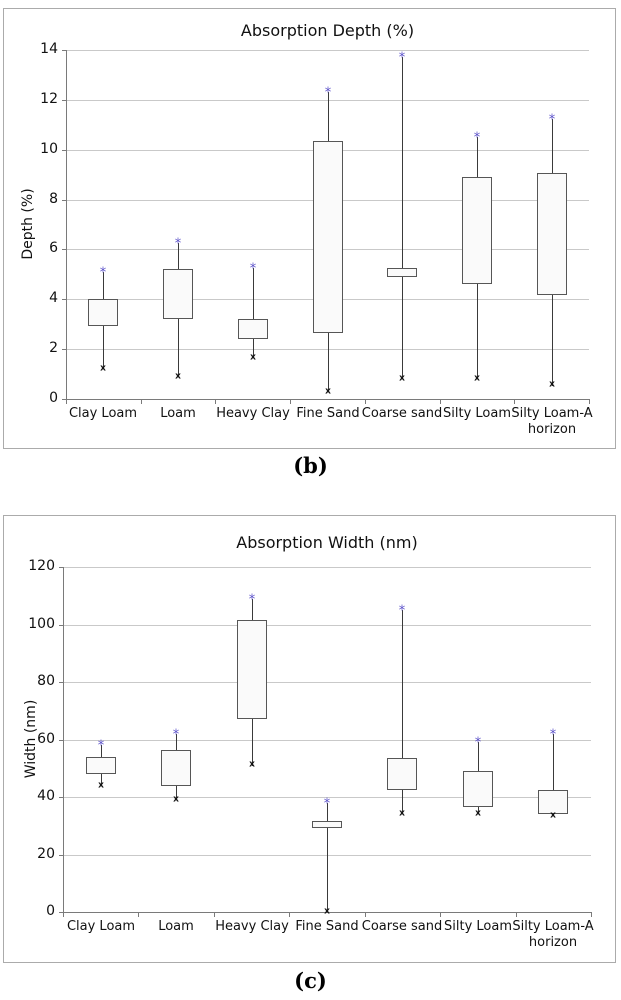 The height and width of the screenshot is (1000, 621). I want to click on y-axis-tick-label: 8, so click(53, 199).